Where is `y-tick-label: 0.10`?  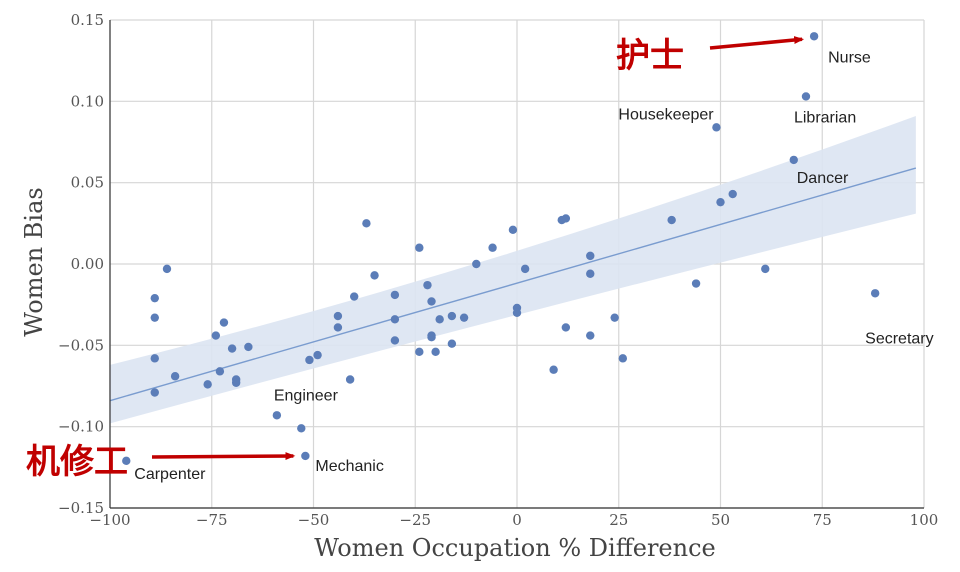
y-tick-label: 0.10 is located at coordinates (87, 101).